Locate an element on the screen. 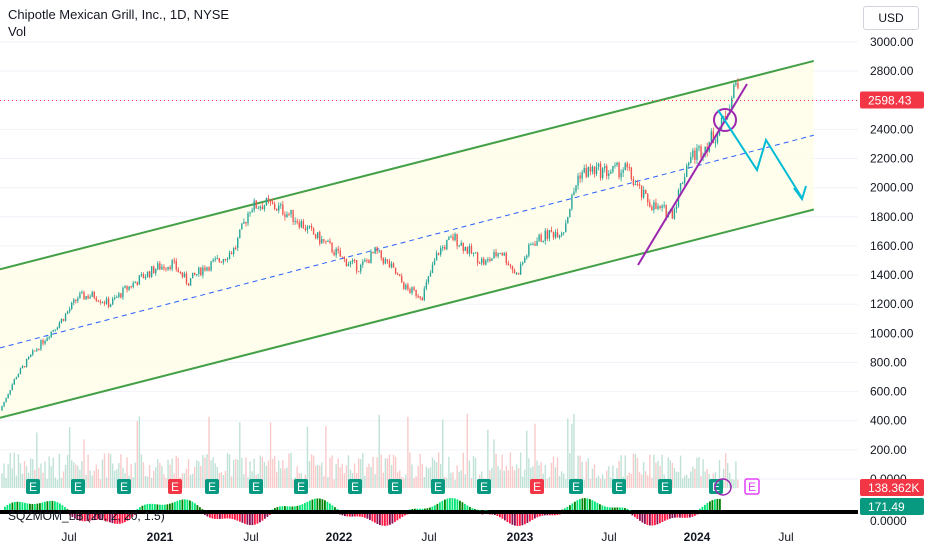  earnings-badge: E is located at coordinates (355, 486).